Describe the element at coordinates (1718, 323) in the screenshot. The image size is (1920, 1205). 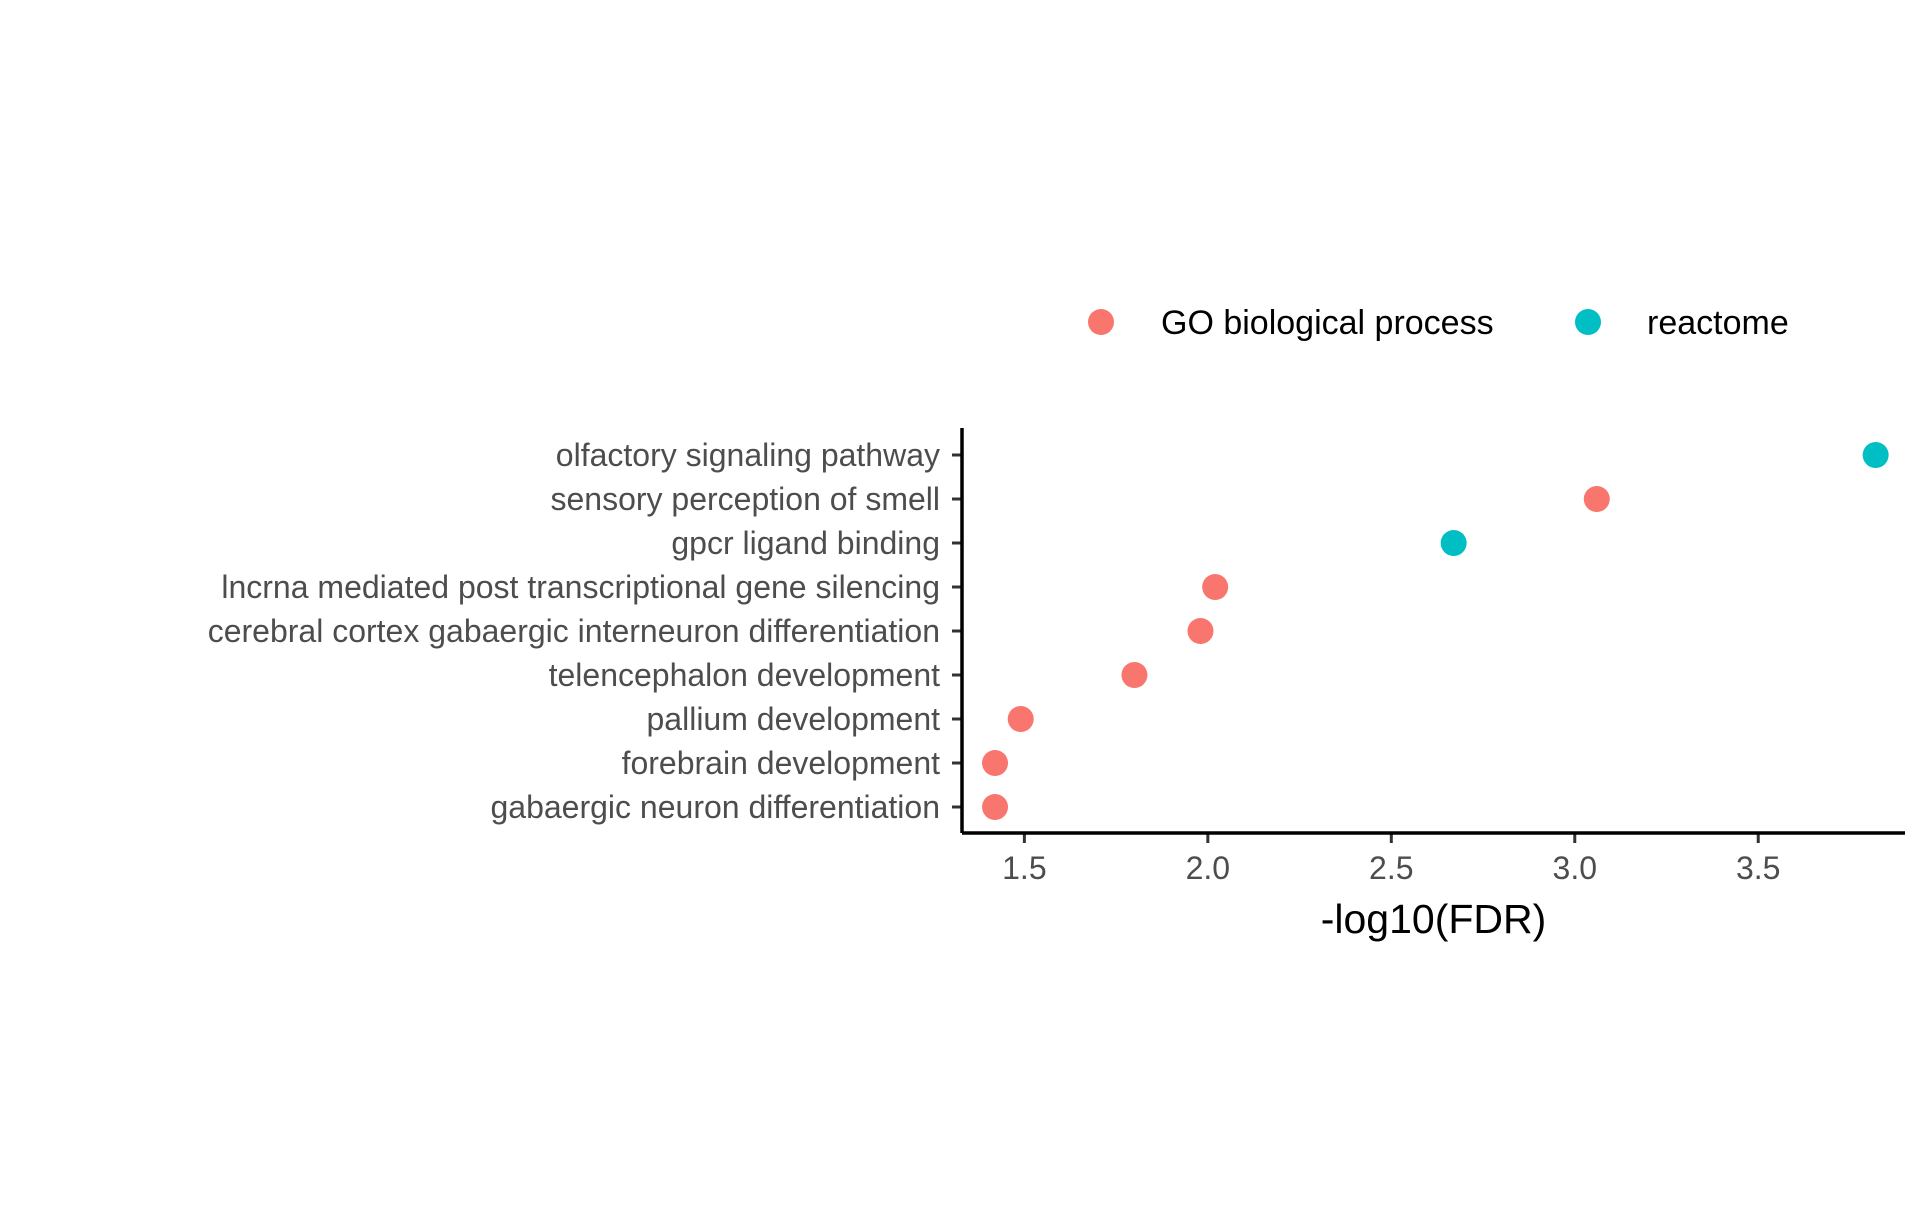
I see `legend-label: reactome` at that location.